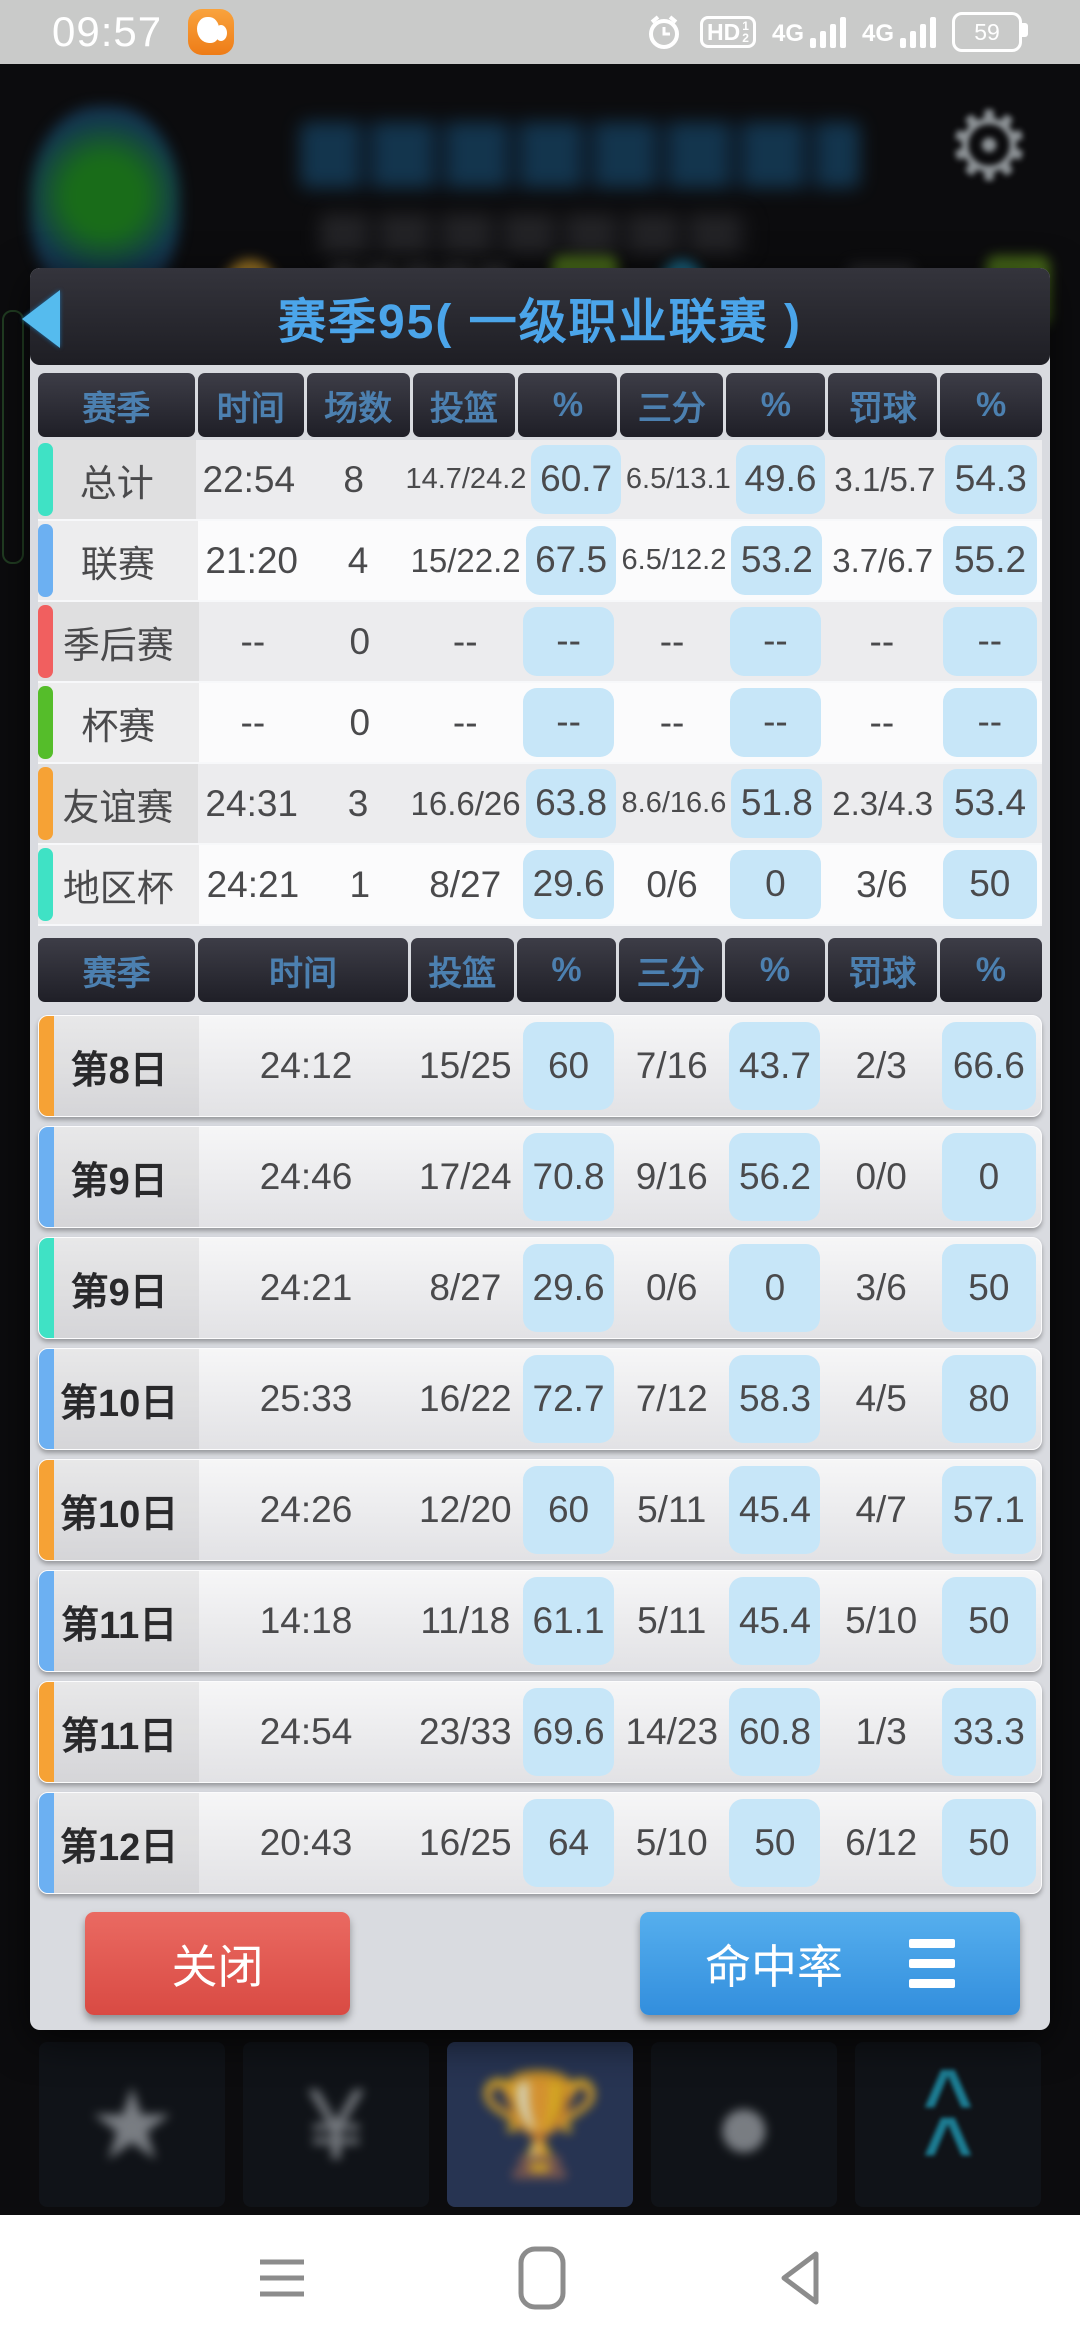  What do you see at coordinates (336, 2124) in the screenshot?
I see `menu-tile-finance: ¥` at bounding box center [336, 2124].